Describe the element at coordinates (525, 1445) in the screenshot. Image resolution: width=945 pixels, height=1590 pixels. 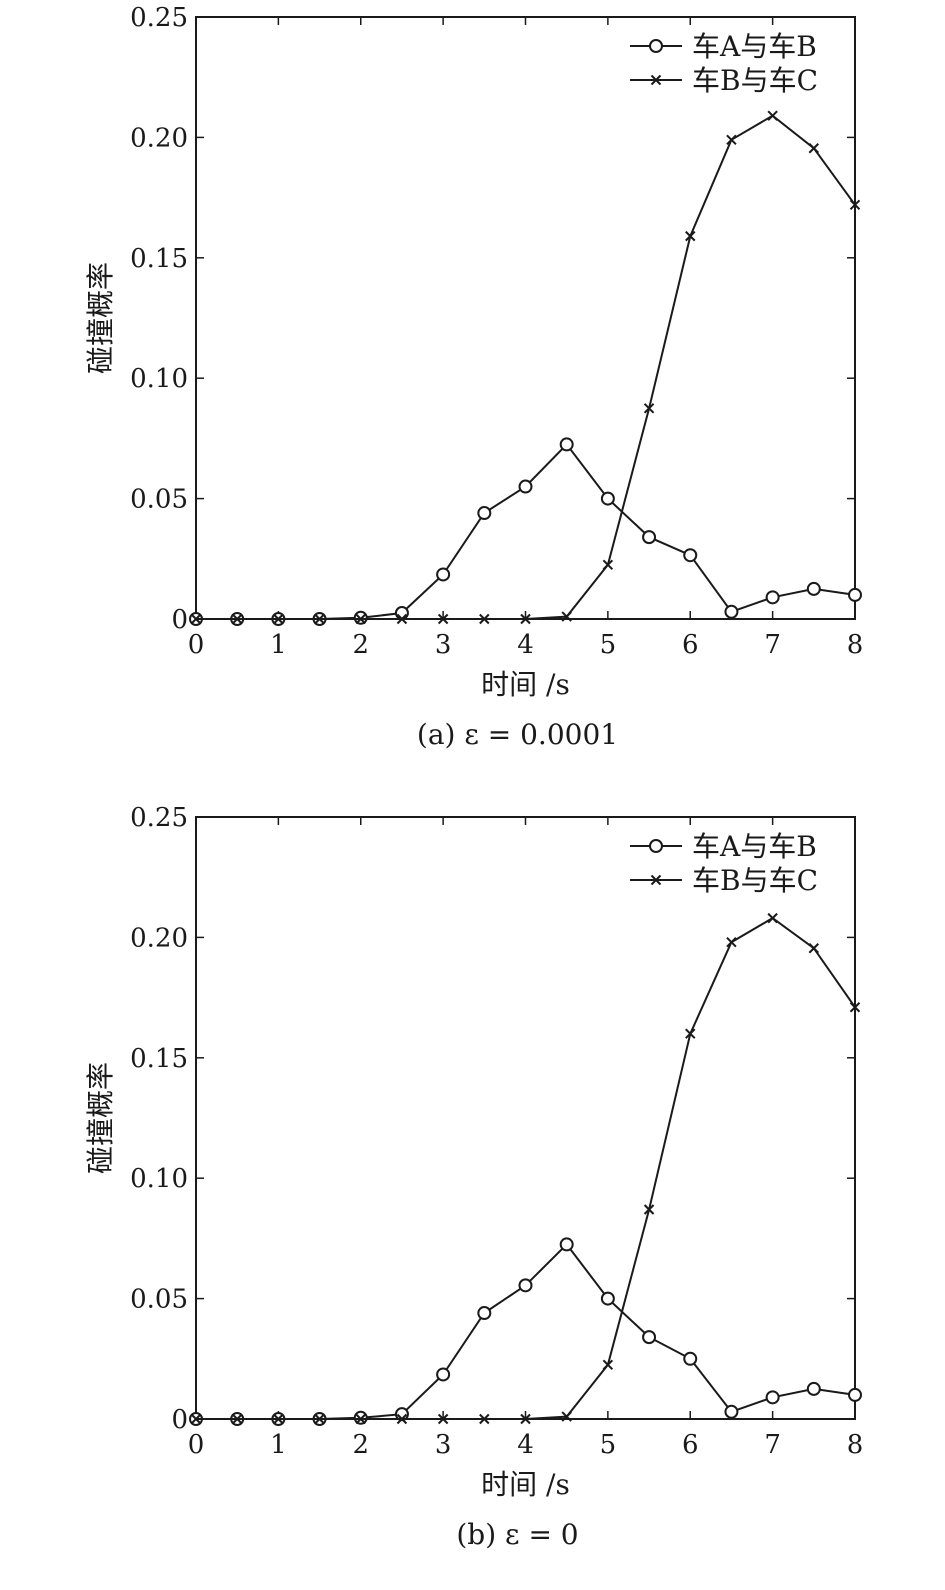
I see `x-tick-label: 4` at that location.